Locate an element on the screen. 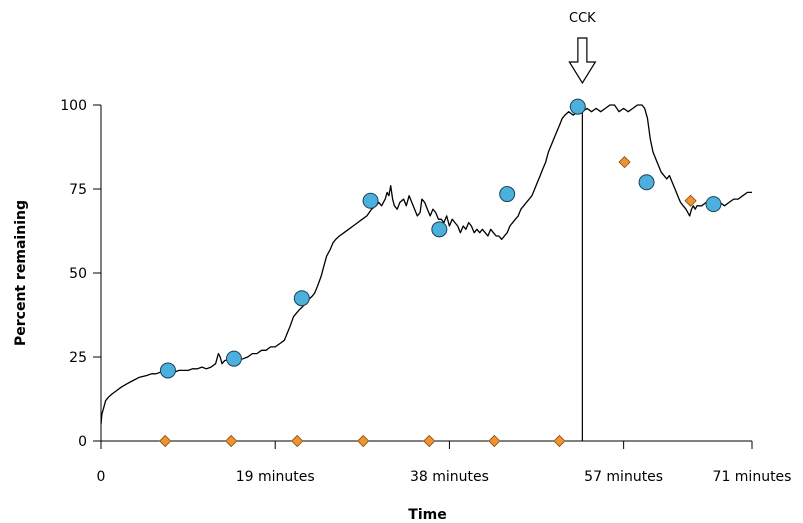 The width and height of the screenshot is (803, 523). x-tick-label-38: 38 minutes is located at coordinates (449, 477).